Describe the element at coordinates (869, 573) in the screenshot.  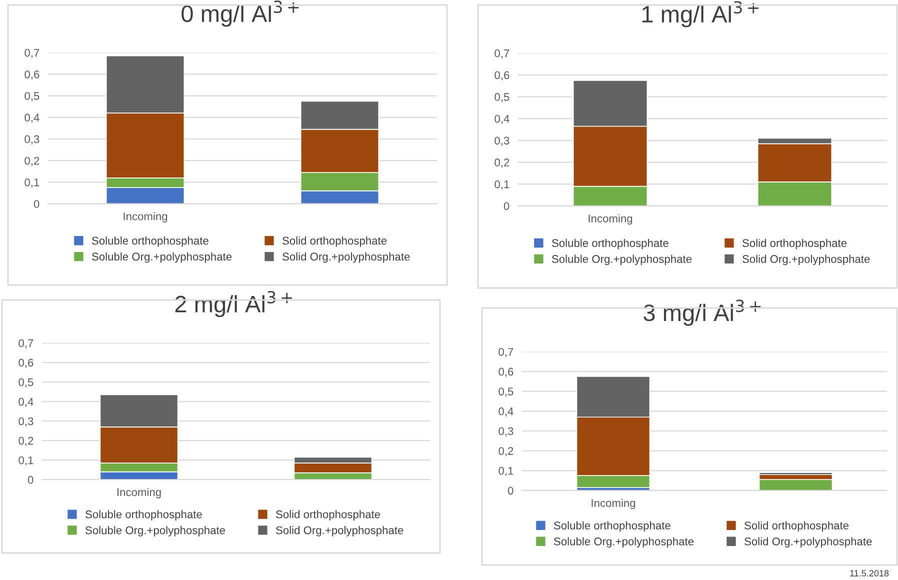
I see `text: 11.5.2018` at that location.